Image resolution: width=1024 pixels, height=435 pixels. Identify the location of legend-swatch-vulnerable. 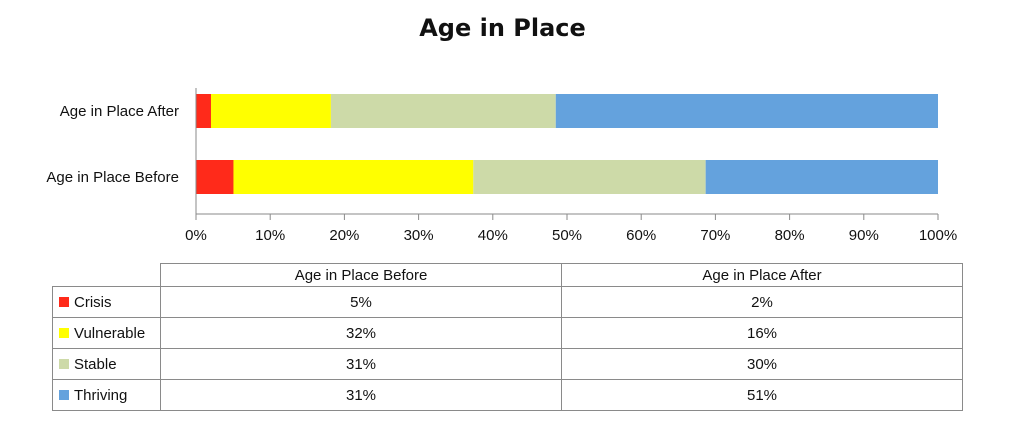
(64, 332).